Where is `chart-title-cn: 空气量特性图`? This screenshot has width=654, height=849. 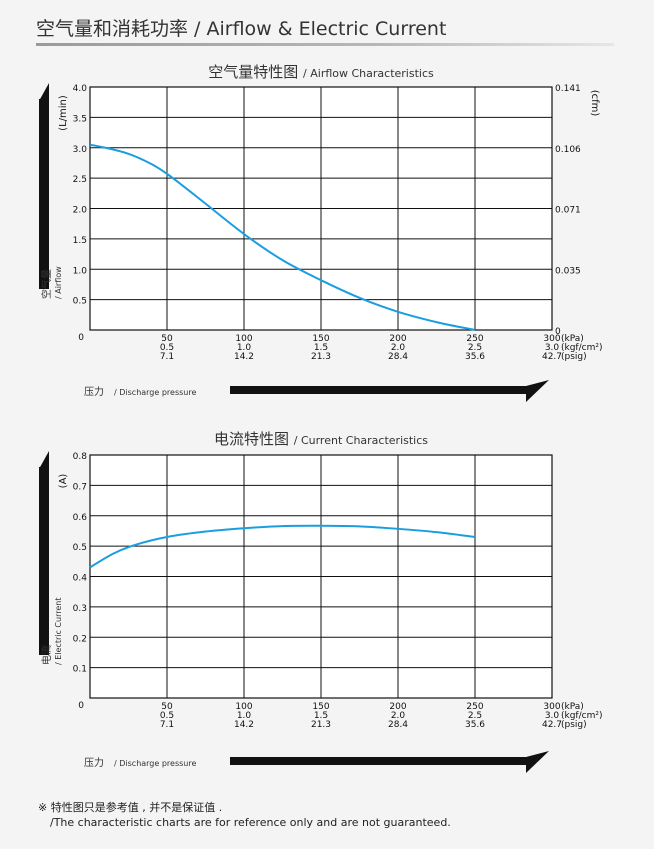 chart-title-cn: 空气量特性图 is located at coordinates (255, 72).